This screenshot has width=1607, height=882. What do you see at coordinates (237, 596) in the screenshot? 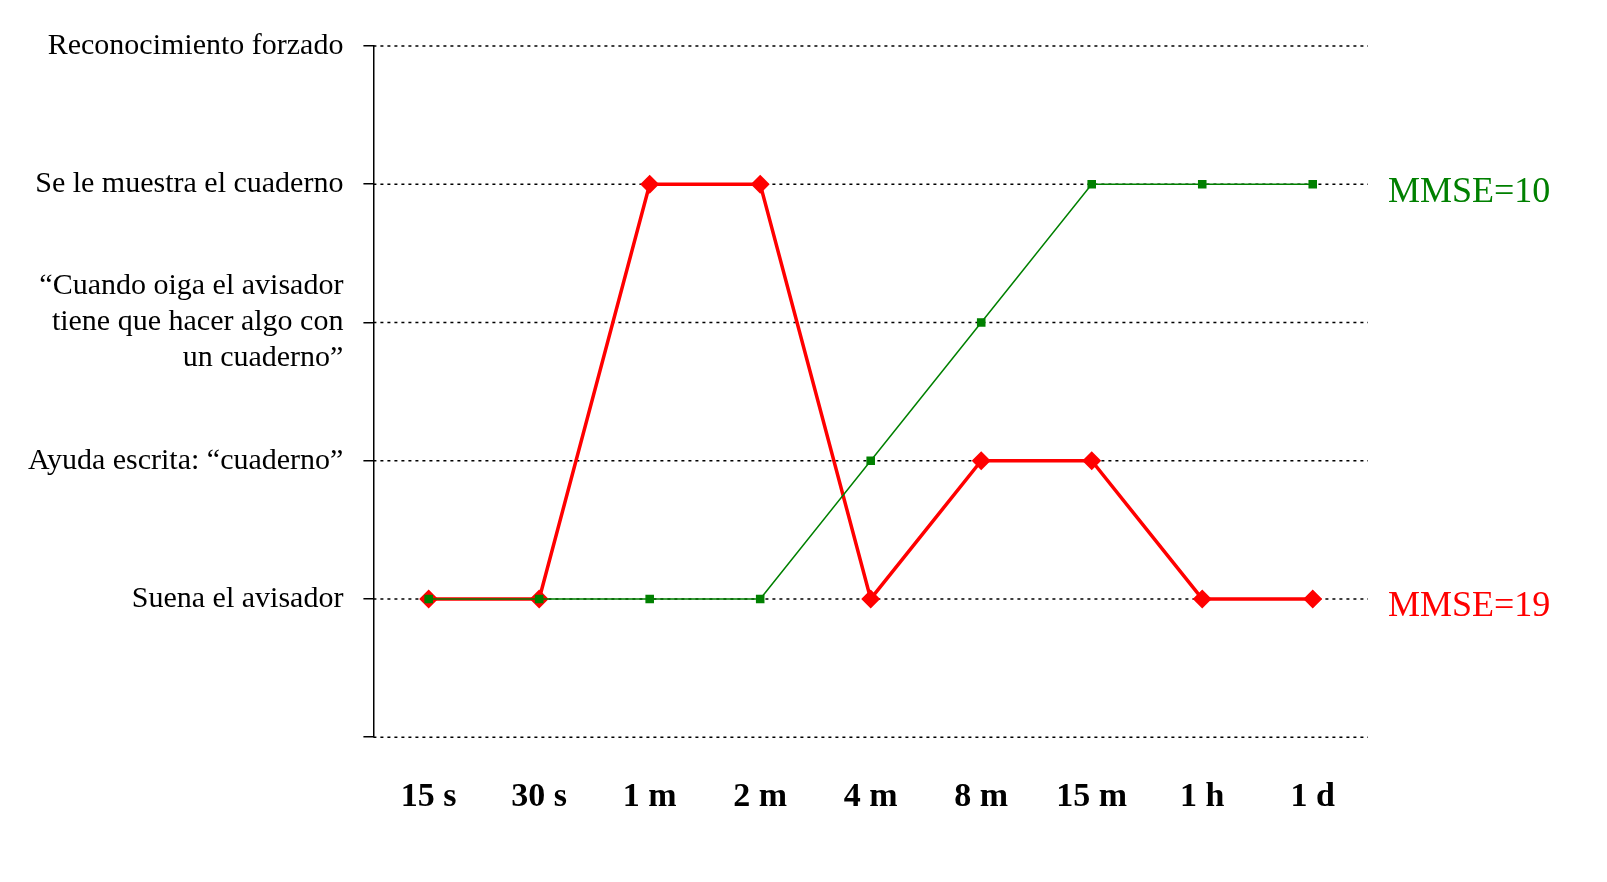
I see `ref-line-label: Suena el avisador` at bounding box center [237, 596].